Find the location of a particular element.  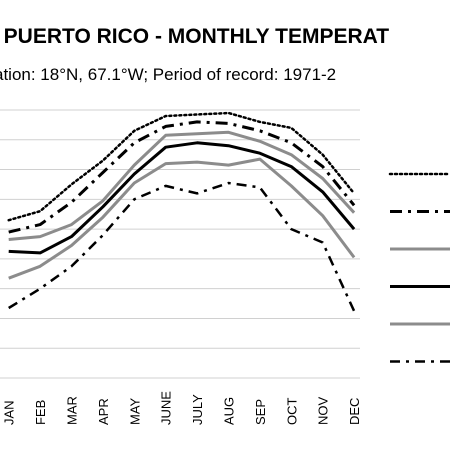

x-tick-label: MAY is located at coordinates (134, 411).